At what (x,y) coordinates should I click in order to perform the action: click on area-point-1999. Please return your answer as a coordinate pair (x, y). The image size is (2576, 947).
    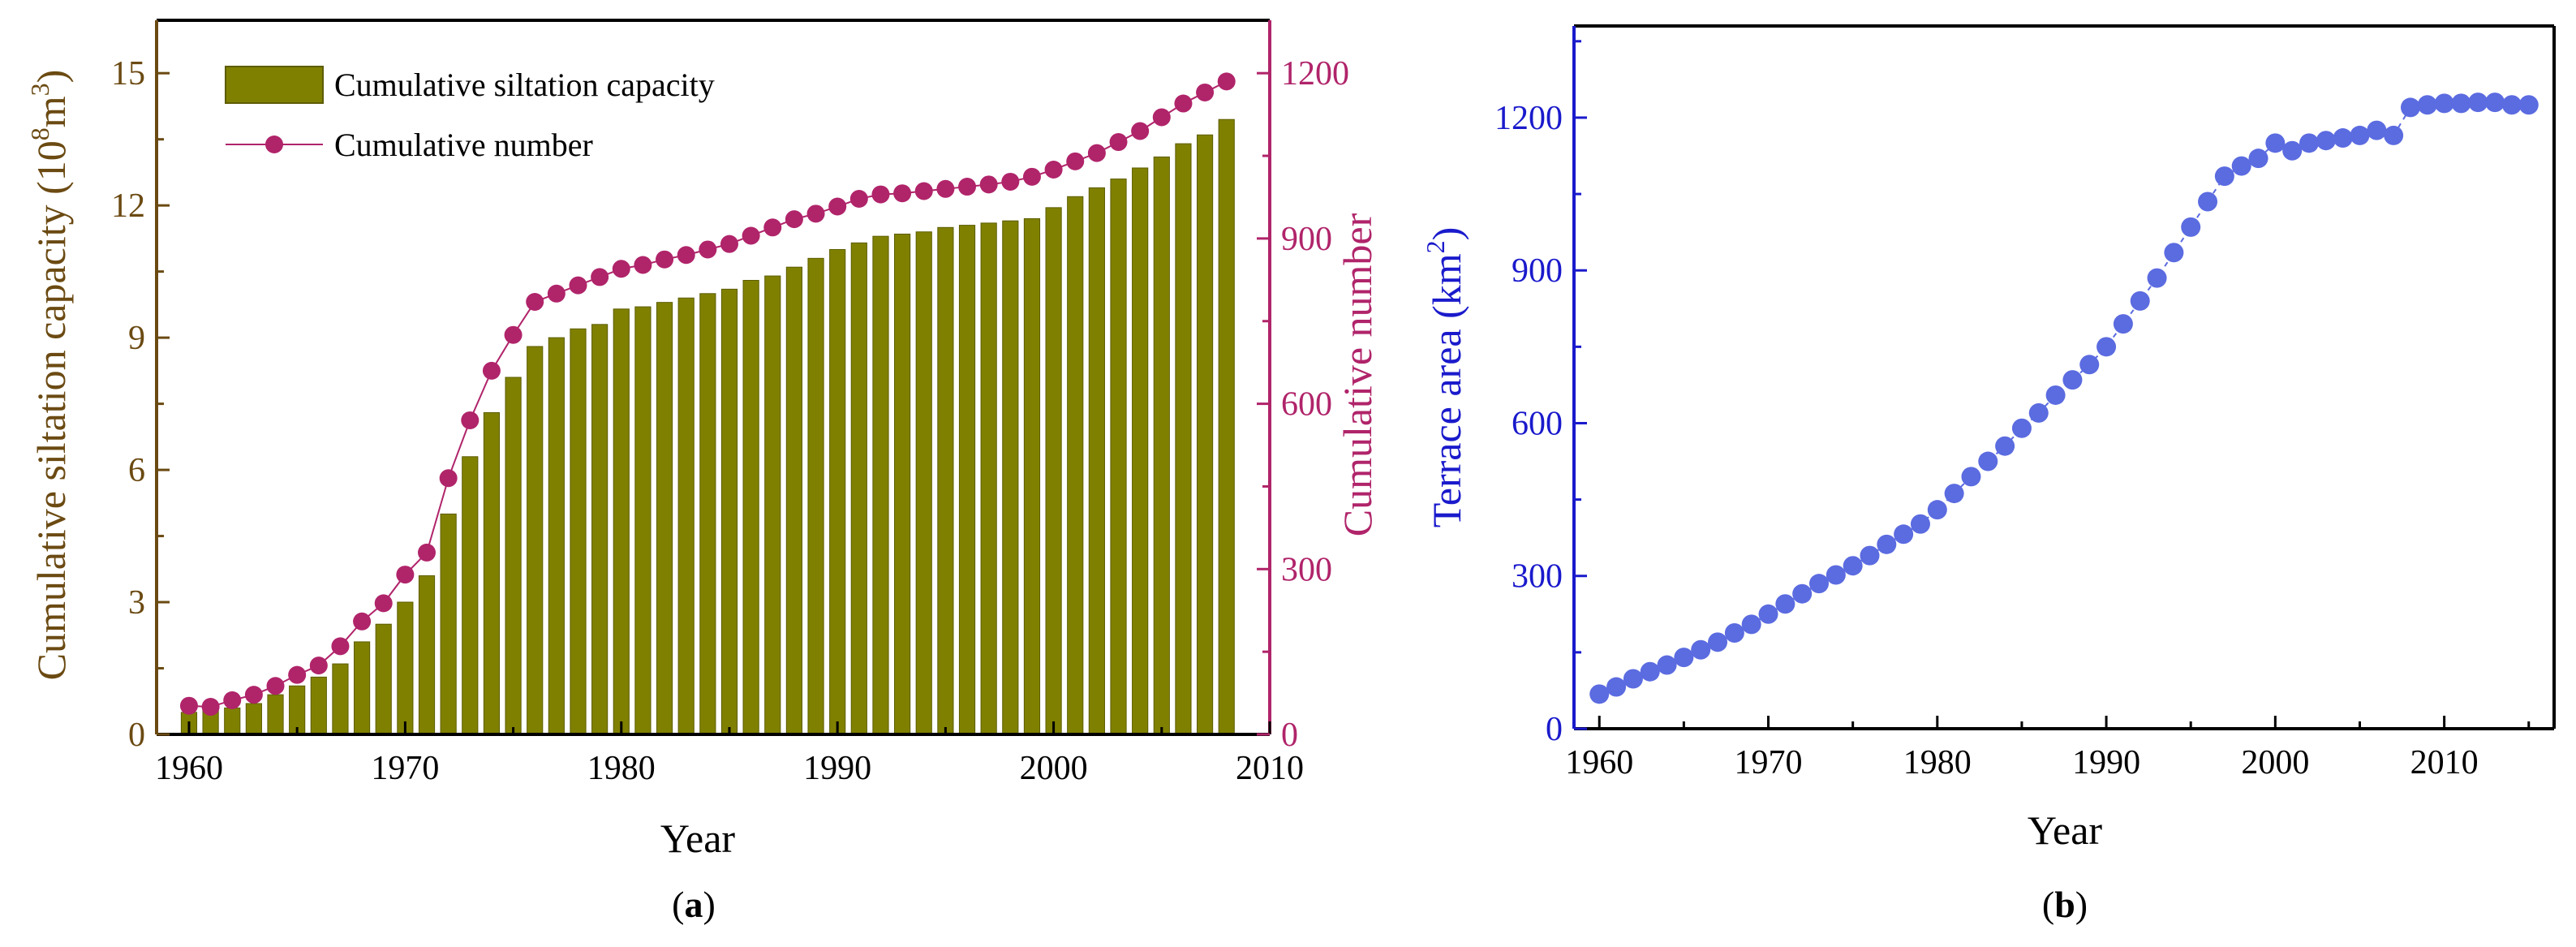
    Looking at the image, I should click on (2258, 159).